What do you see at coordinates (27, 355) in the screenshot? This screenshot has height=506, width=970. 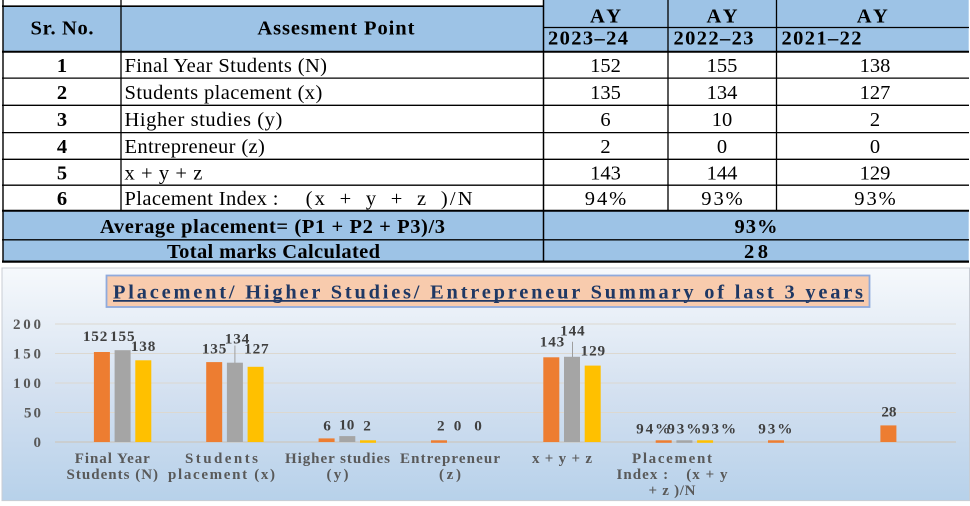 I see `svg-text: 150` at bounding box center [27, 355].